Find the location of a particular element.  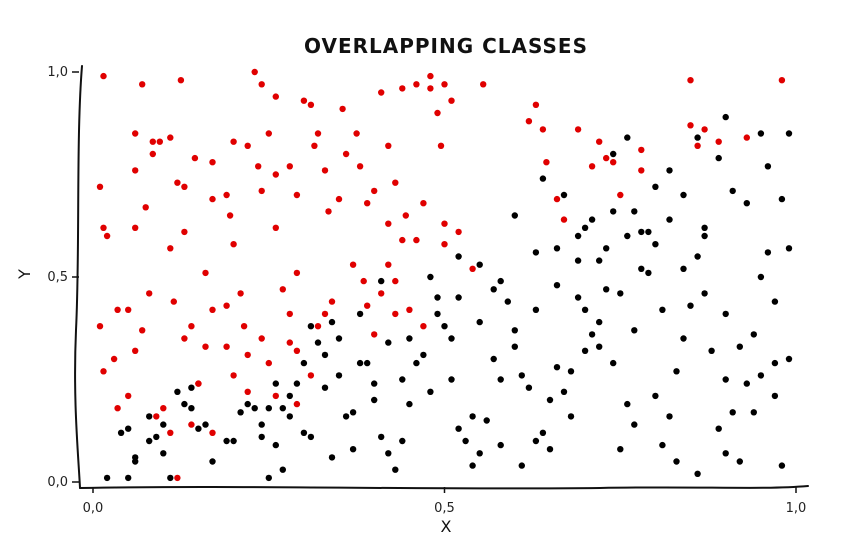

x-tick-label: 0,5 is located at coordinates (444, 508).